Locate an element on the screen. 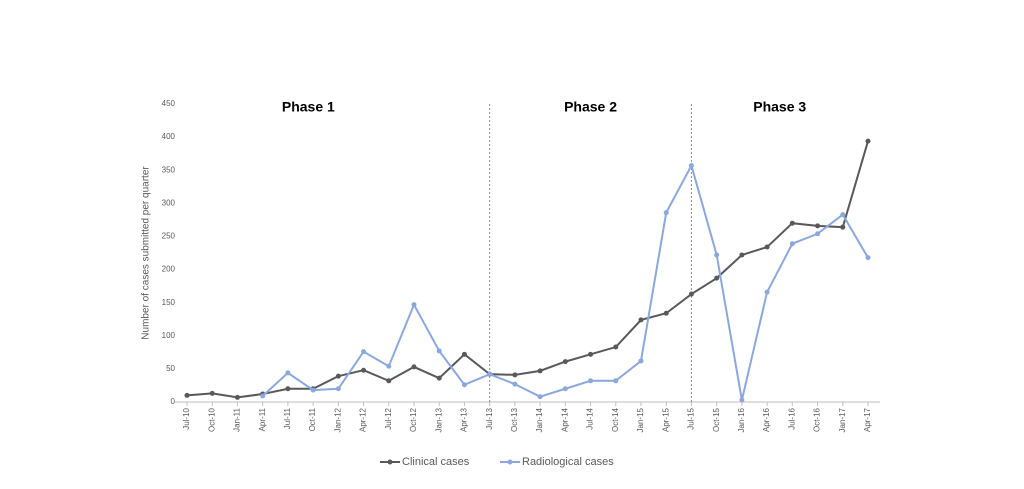  x-tick-label: Jul-10 is located at coordinates (186, 418).